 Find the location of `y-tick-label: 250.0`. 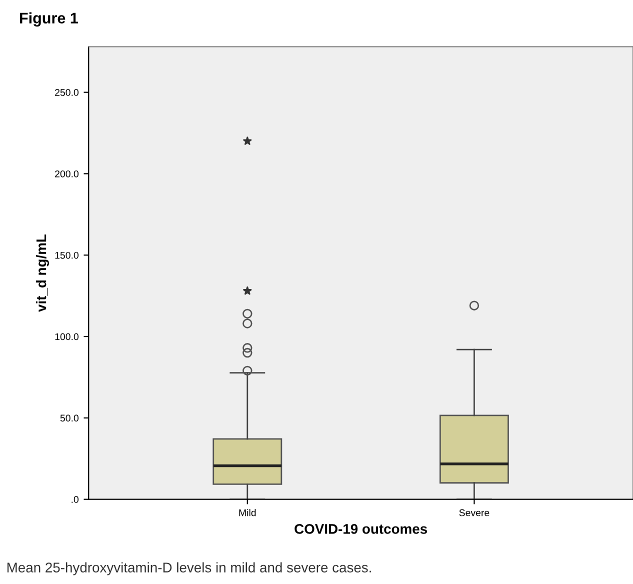

y-tick-label: 250.0 is located at coordinates (67, 92).